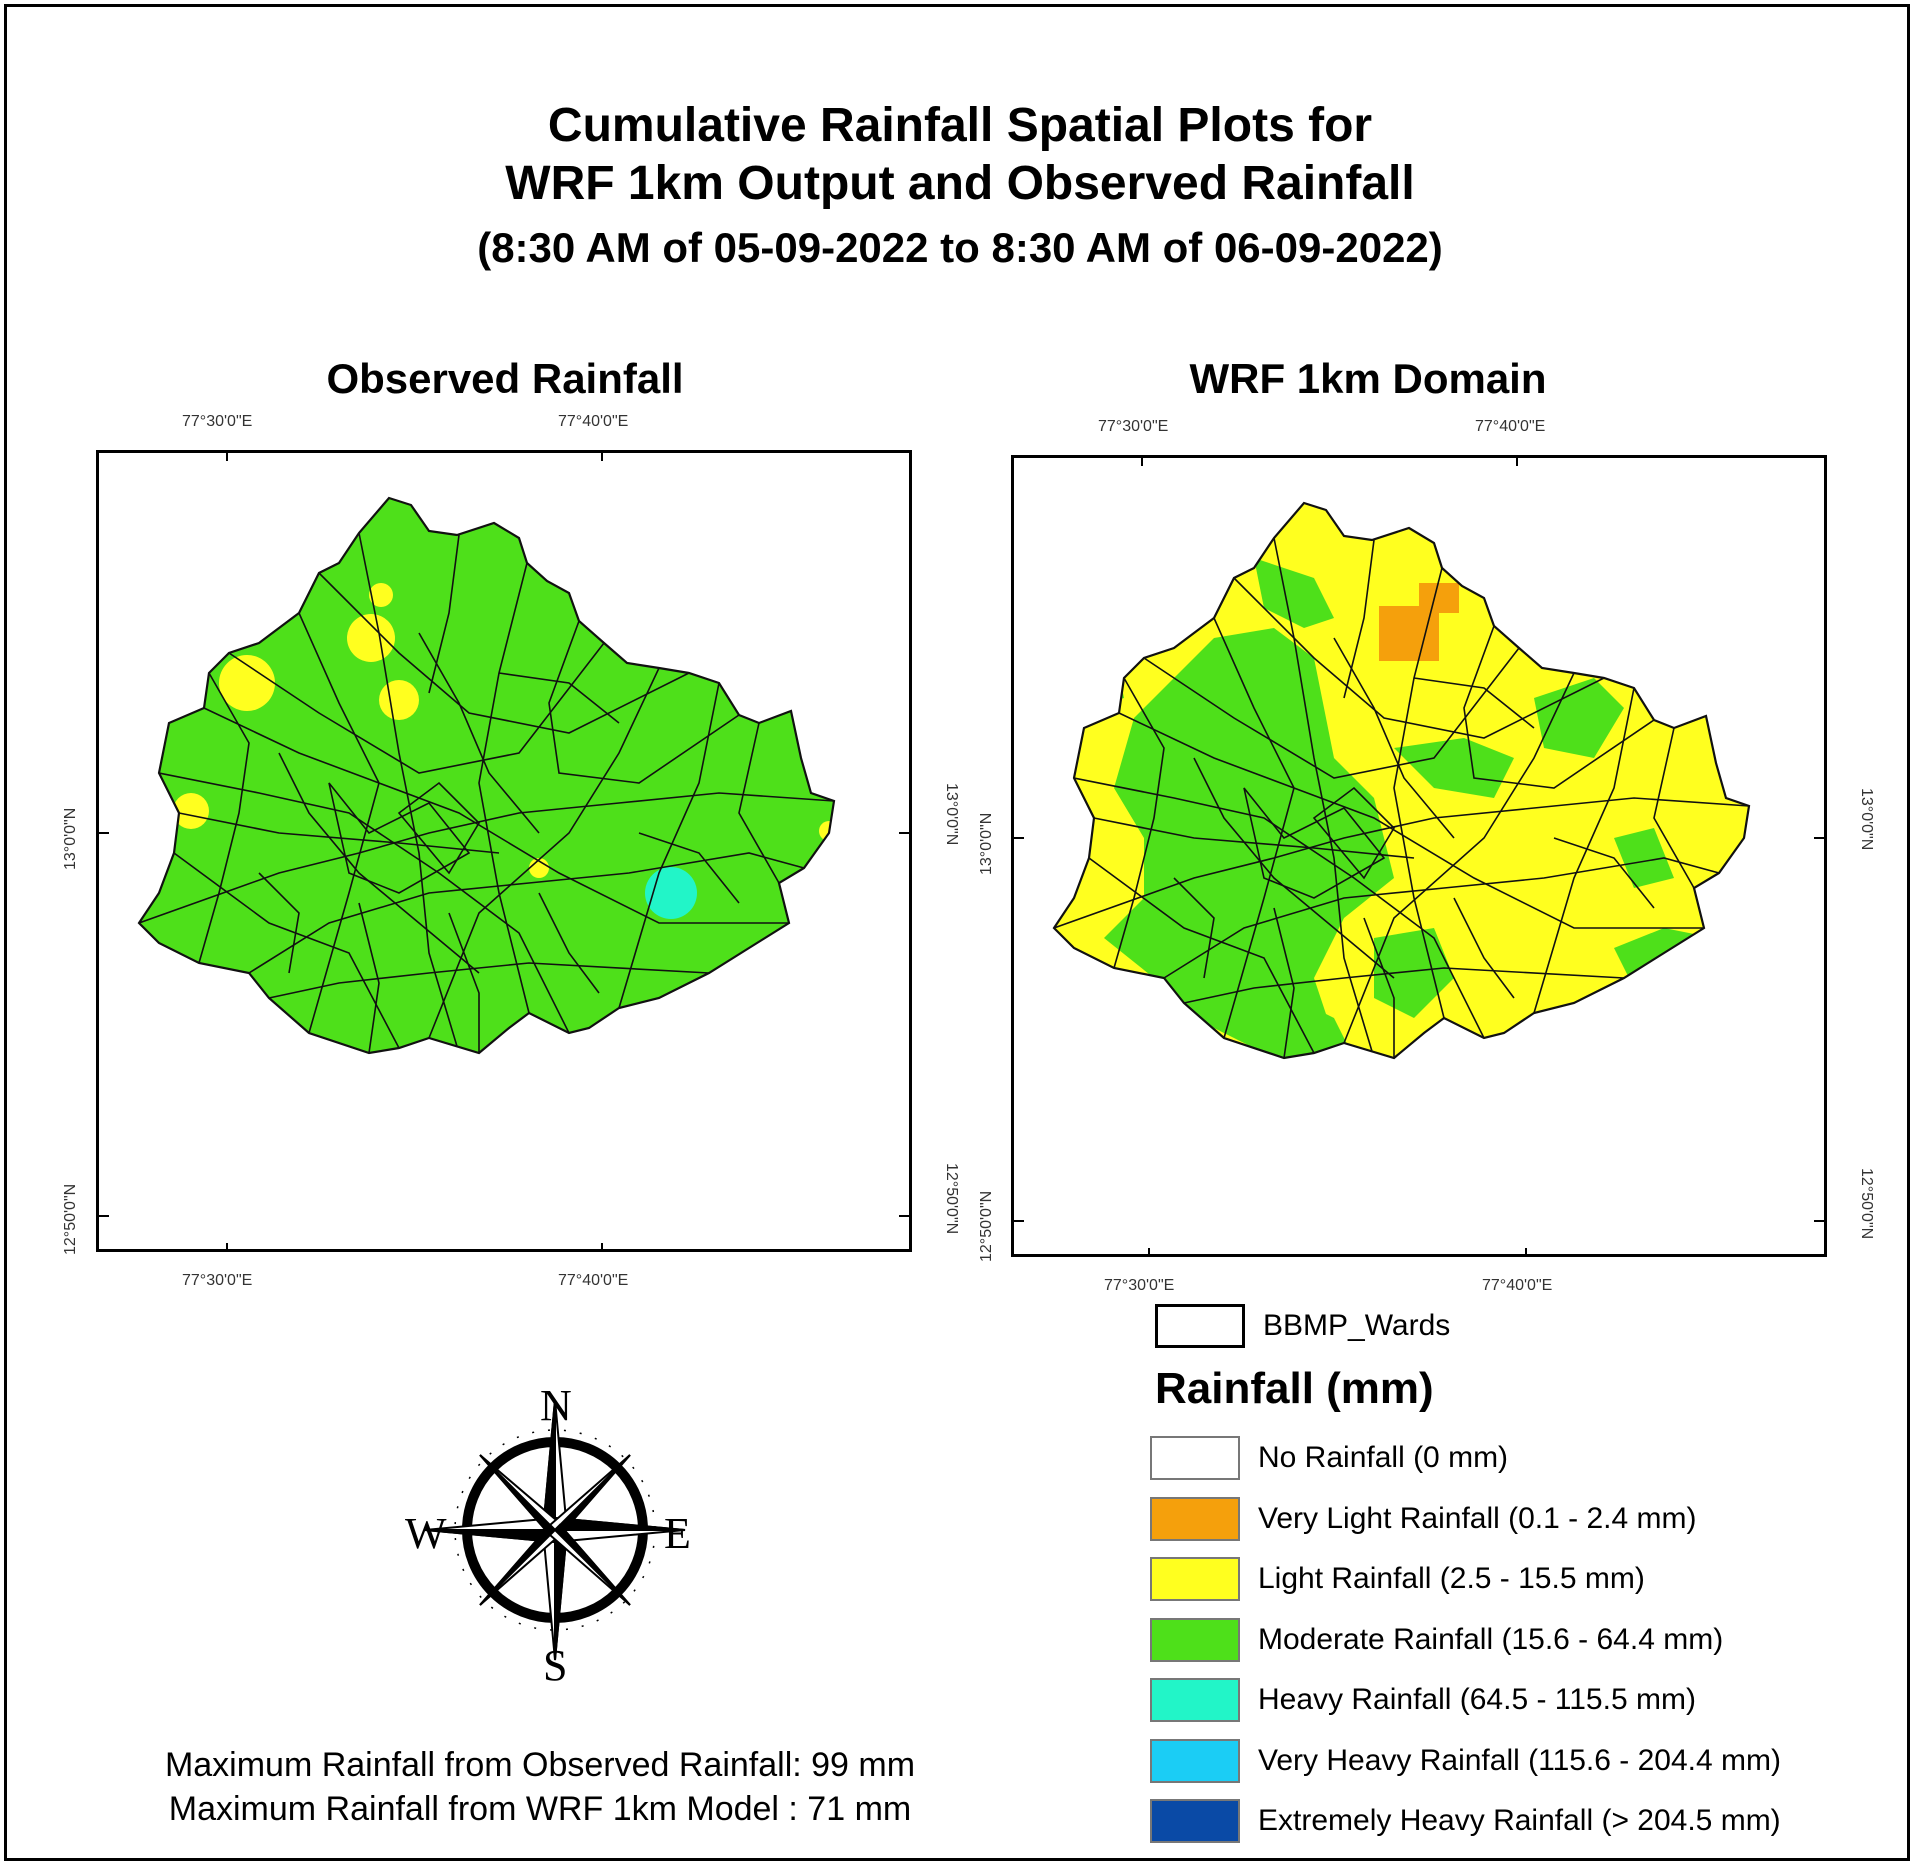 This screenshot has width=1920, height=1871. Describe the element at coordinates (593, 421) in the screenshot. I see `observed-lon-tick-top-2: 77°40'0"E` at that location.